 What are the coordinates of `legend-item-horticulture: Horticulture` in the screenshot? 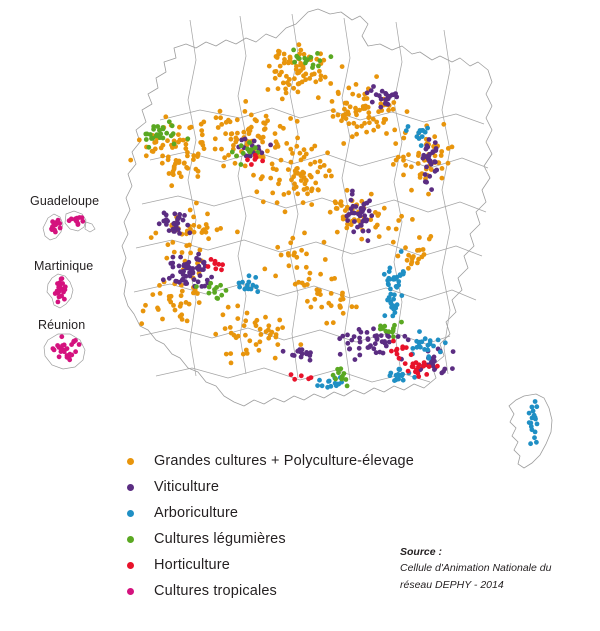 It's located at (275, 565).